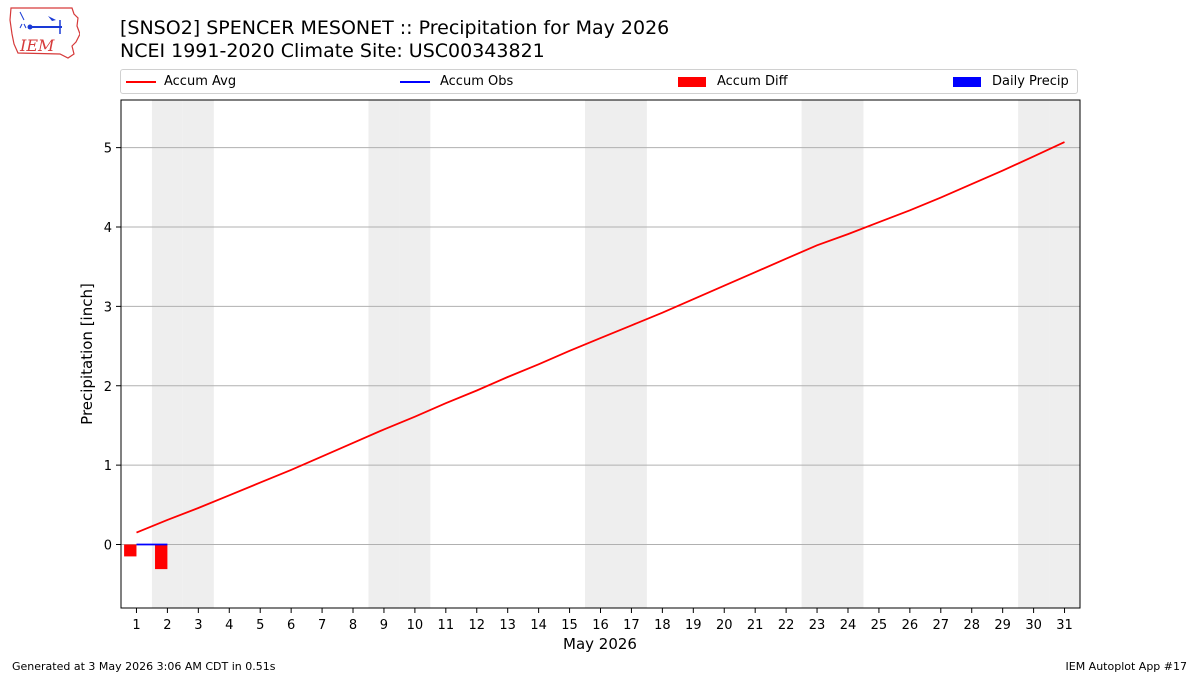 This screenshot has height=675, width=1200. Describe the element at coordinates (1033, 625) in the screenshot. I see `x-tick-label-30: 30` at that location.